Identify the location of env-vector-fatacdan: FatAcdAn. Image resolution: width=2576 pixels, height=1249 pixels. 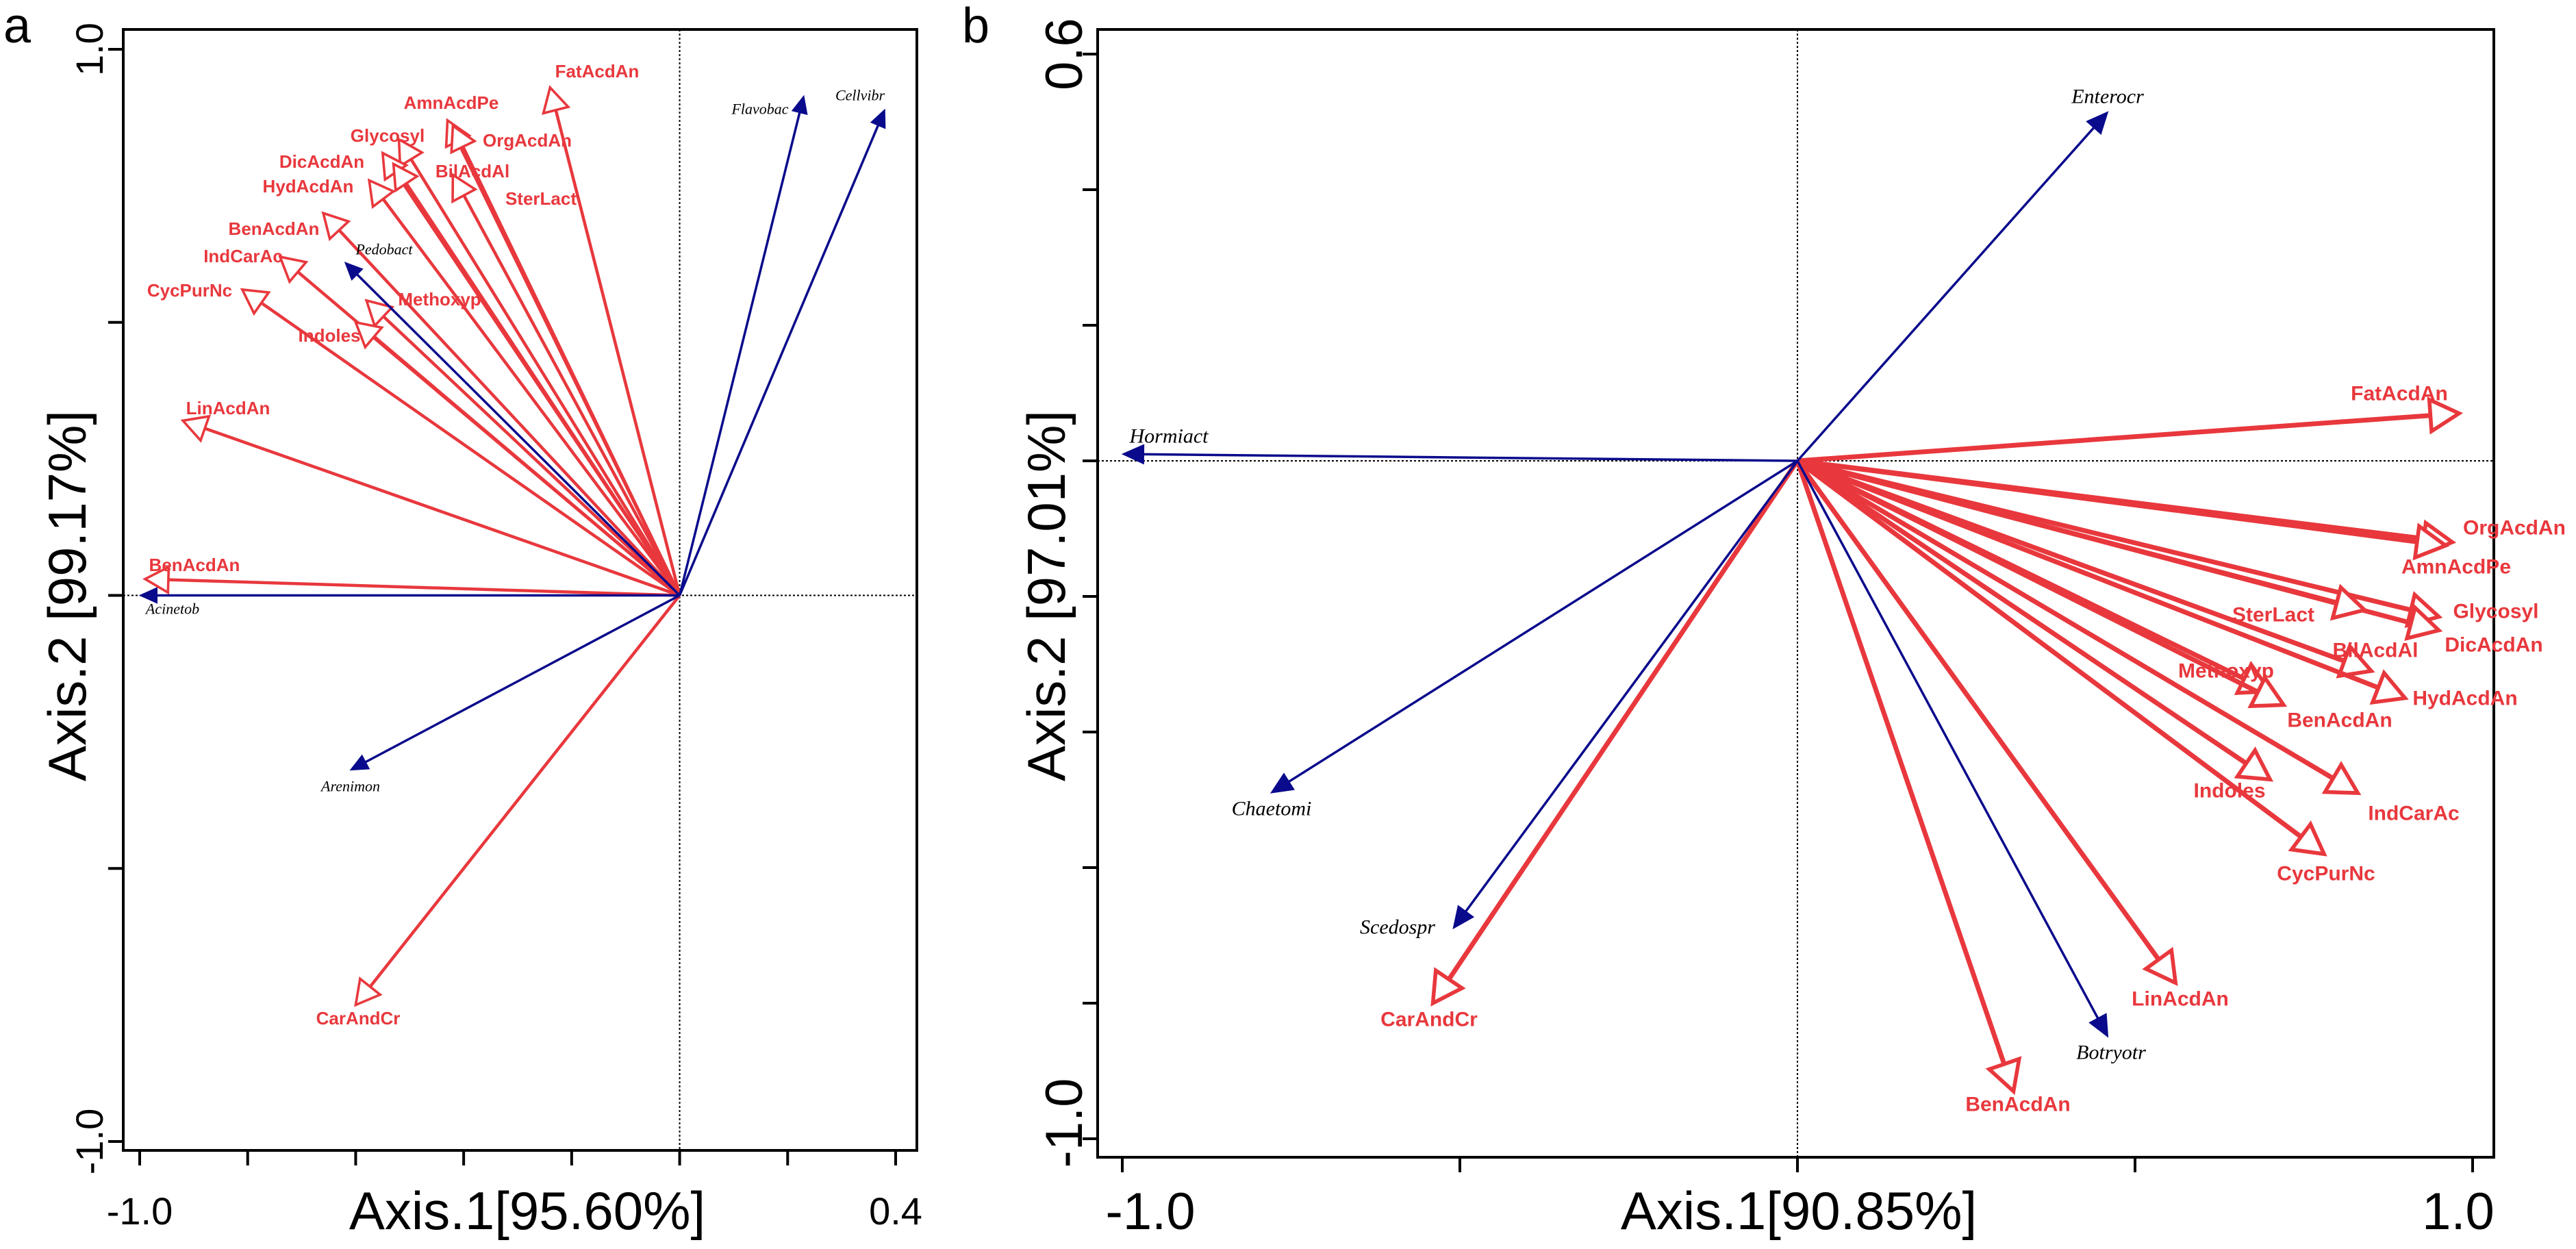
(2130, 424).